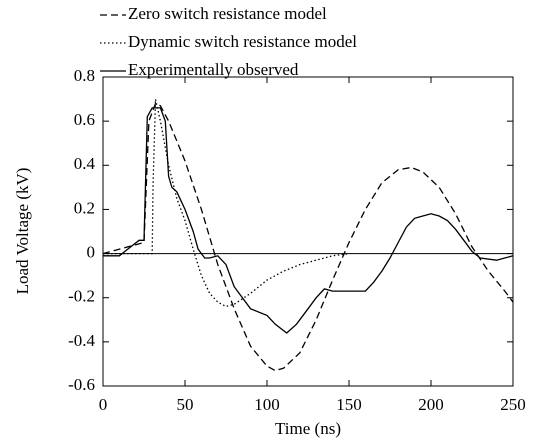 The height and width of the screenshot is (445, 535). Describe the element at coordinates (84, 75) in the screenshot. I see `y-tick-label: 0.8` at that location.